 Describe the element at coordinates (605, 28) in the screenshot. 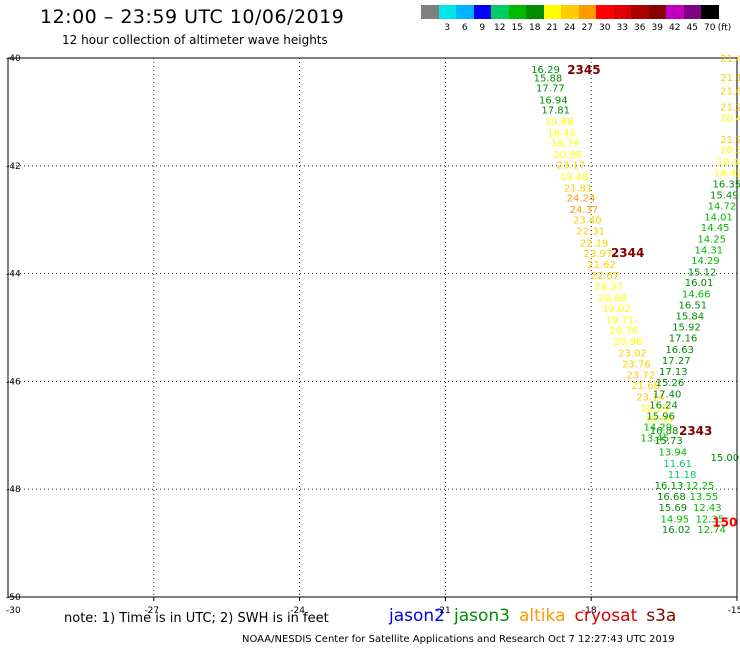

I see `legend-label: 30` at that location.